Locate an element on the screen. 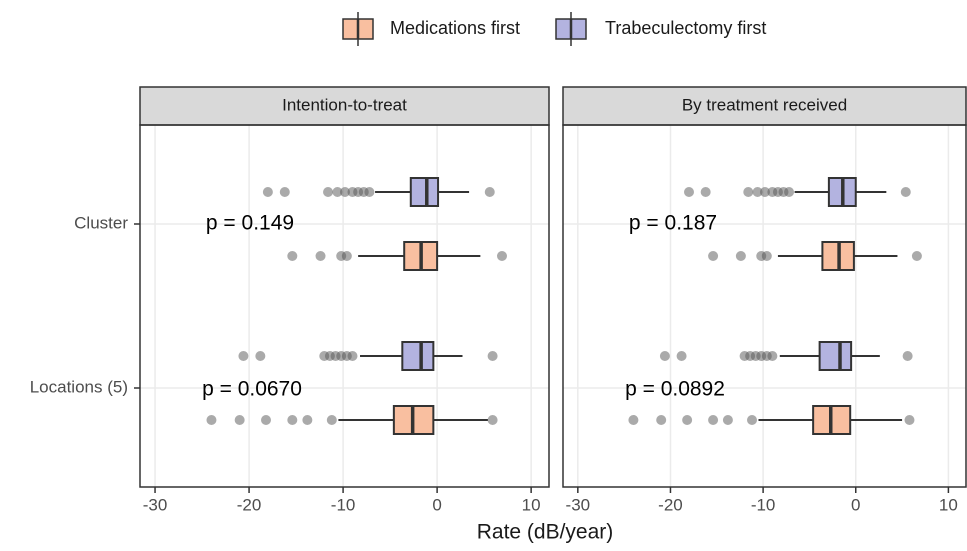 This screenshot has width=967, height=551. facet-title: Intention-to-treat is located at coordinates (344, 104).